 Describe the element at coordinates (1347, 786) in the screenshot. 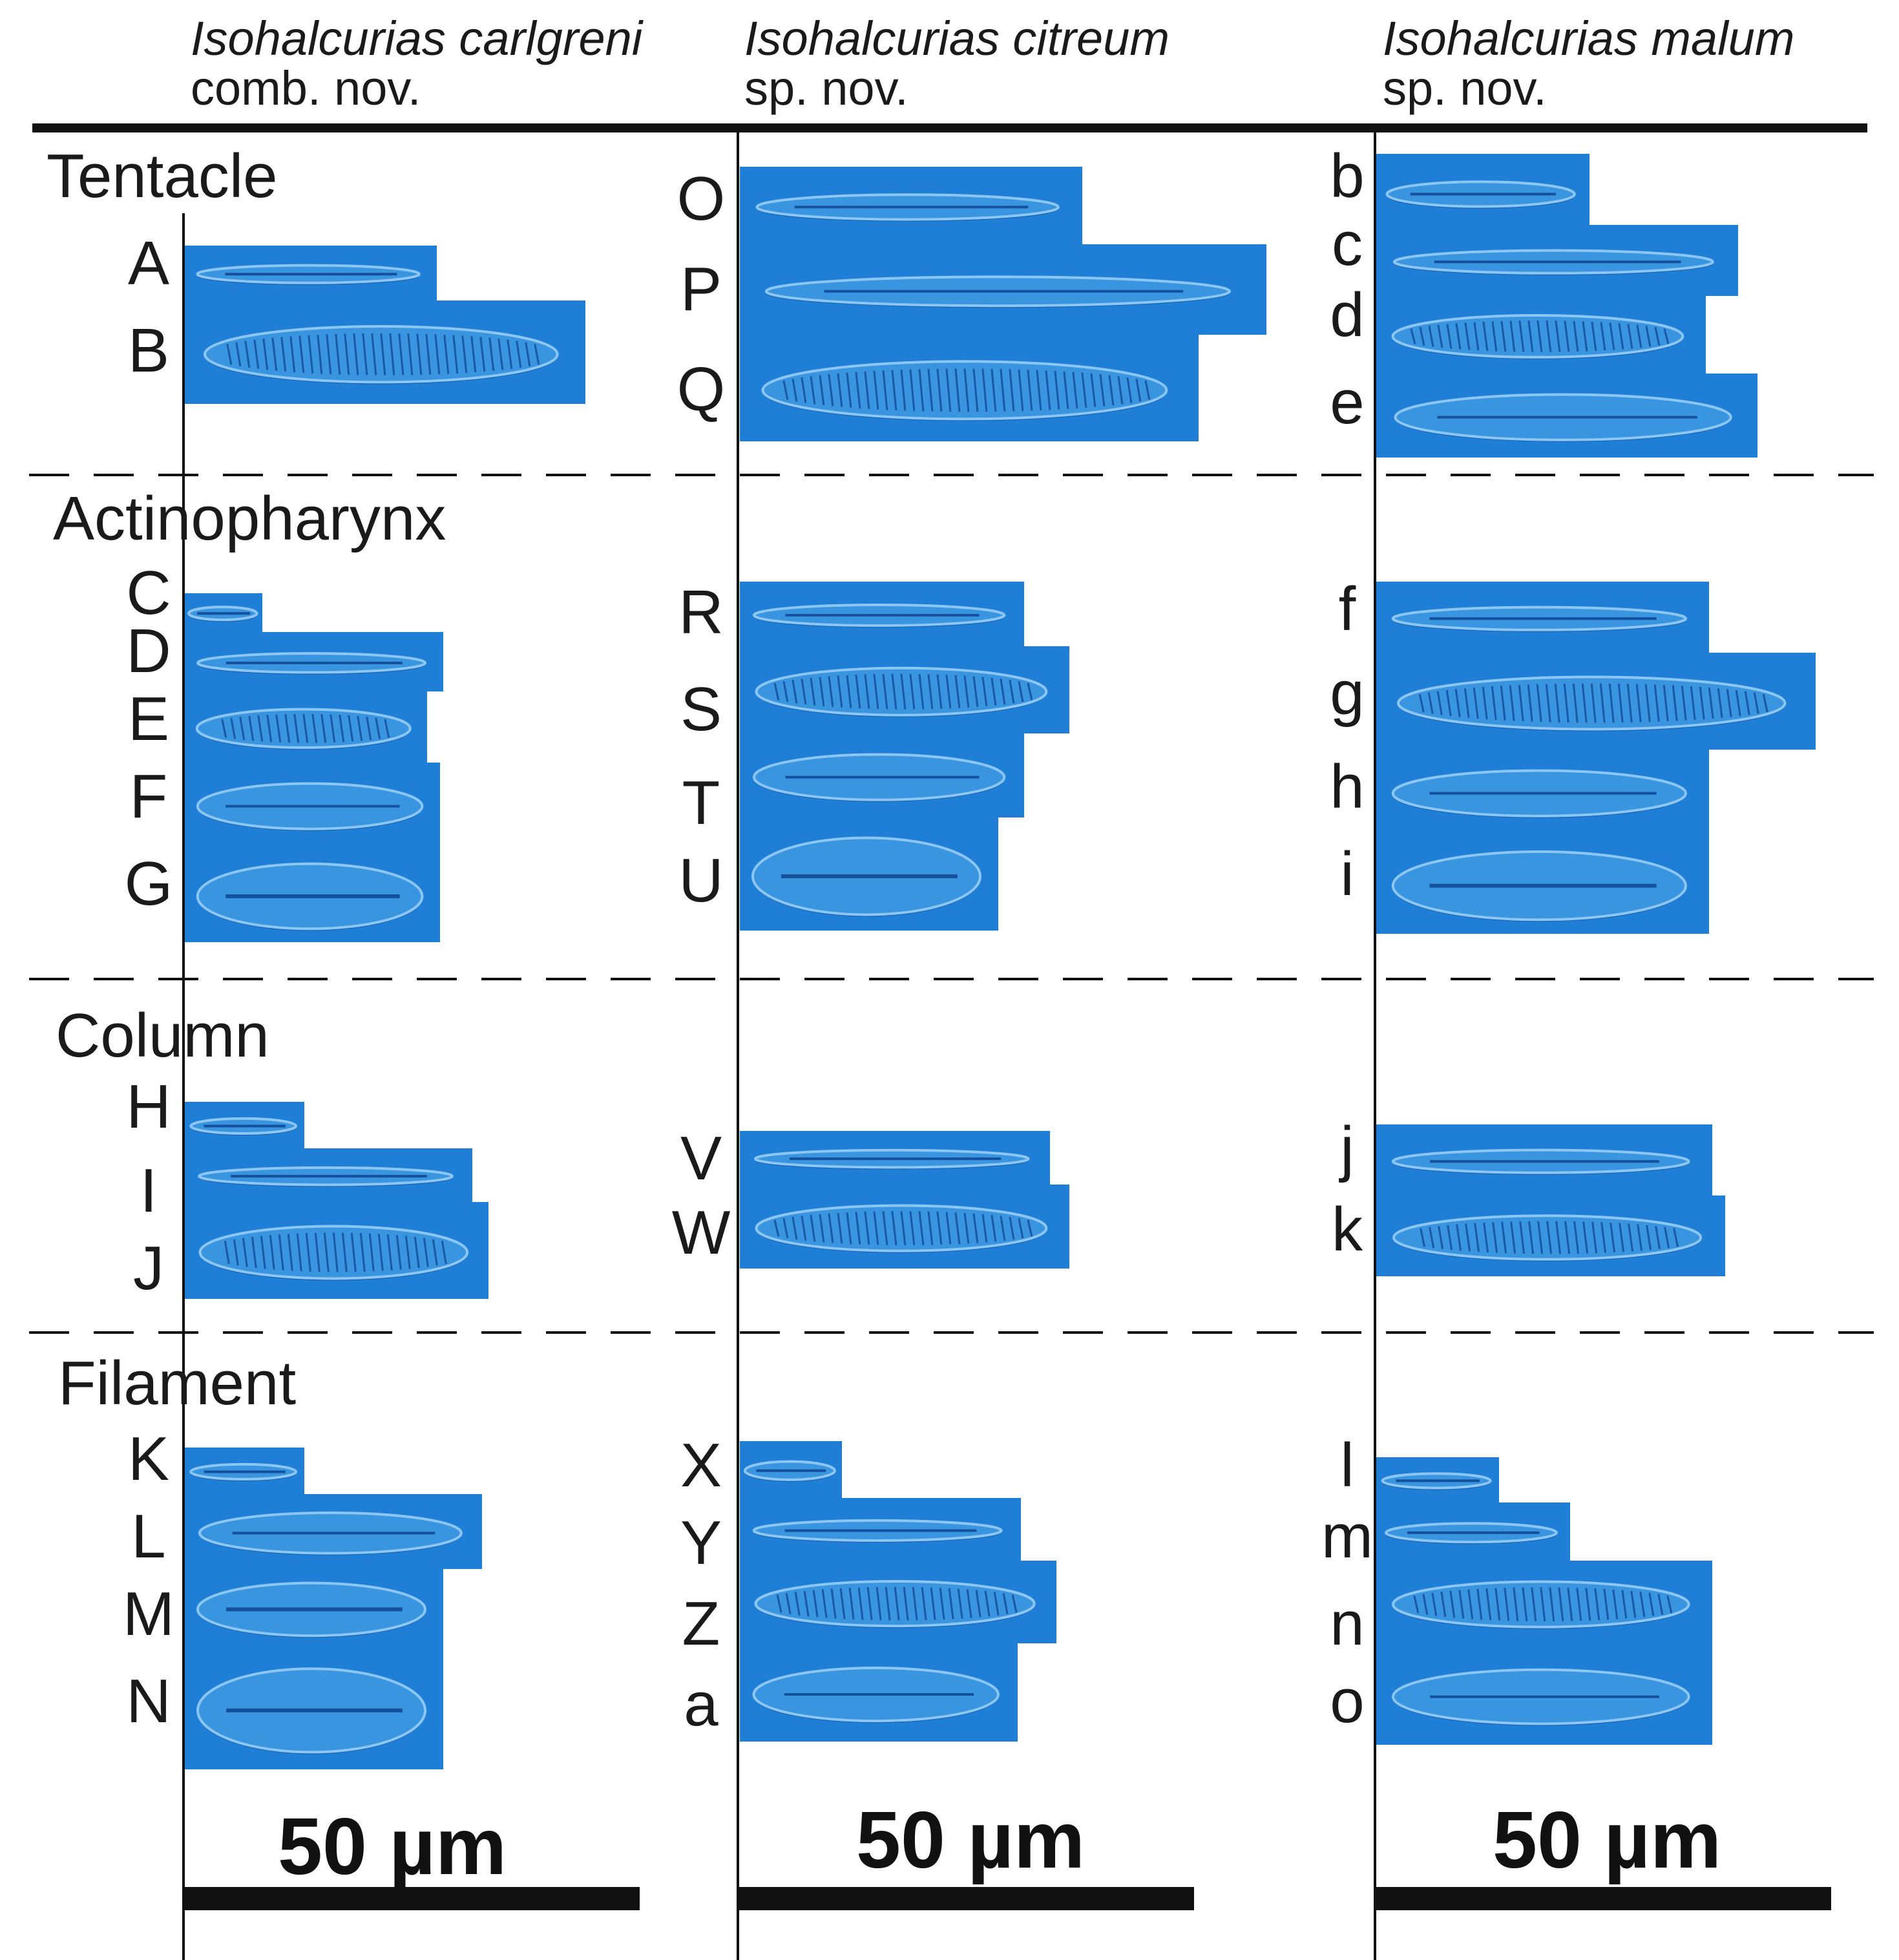

I see `panel-letter: h` at that location.